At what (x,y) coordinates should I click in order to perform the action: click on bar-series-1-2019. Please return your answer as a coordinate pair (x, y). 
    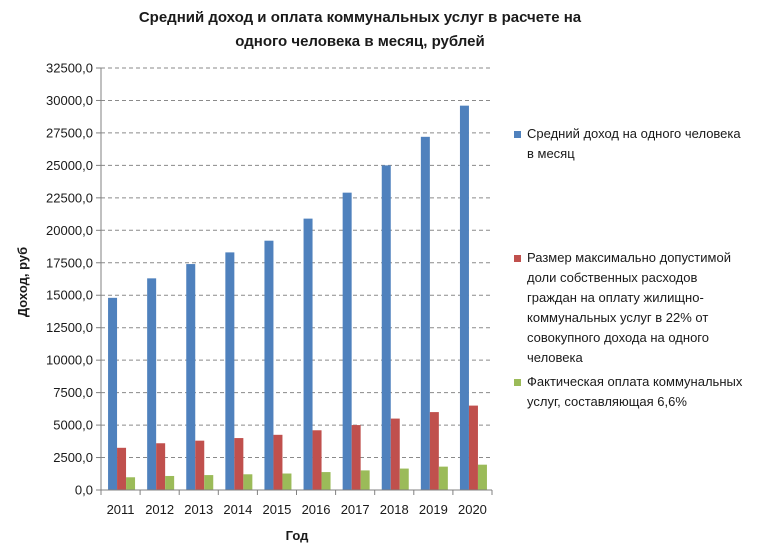
    Looking at the image, I should click on (425, 313).